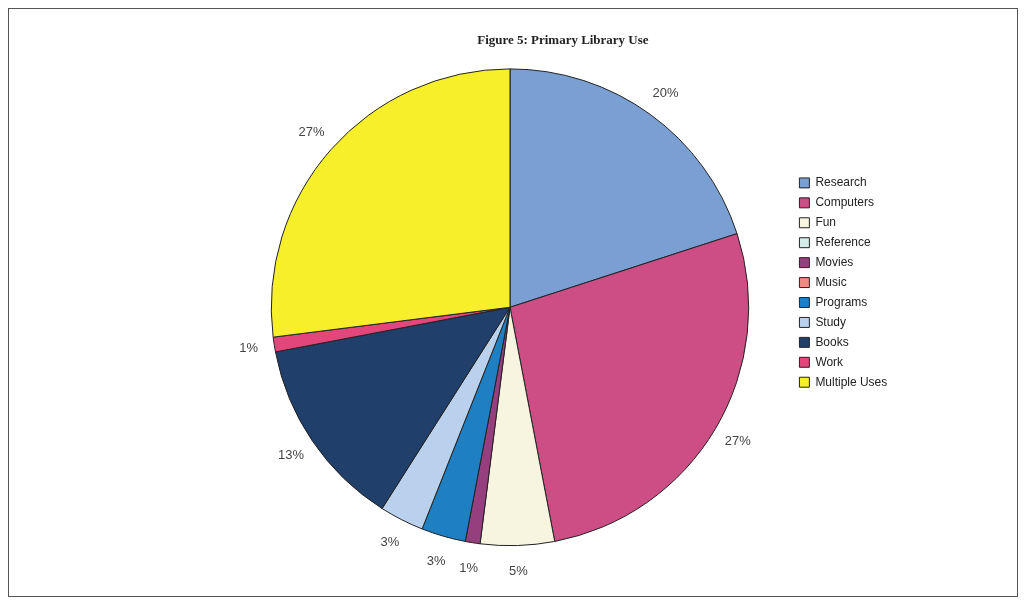 The height and width of the screenshot is (605, 1026). Describe the element at coordinates (831, 281) in the screenshot. I see `legend-label: Music` at that location.